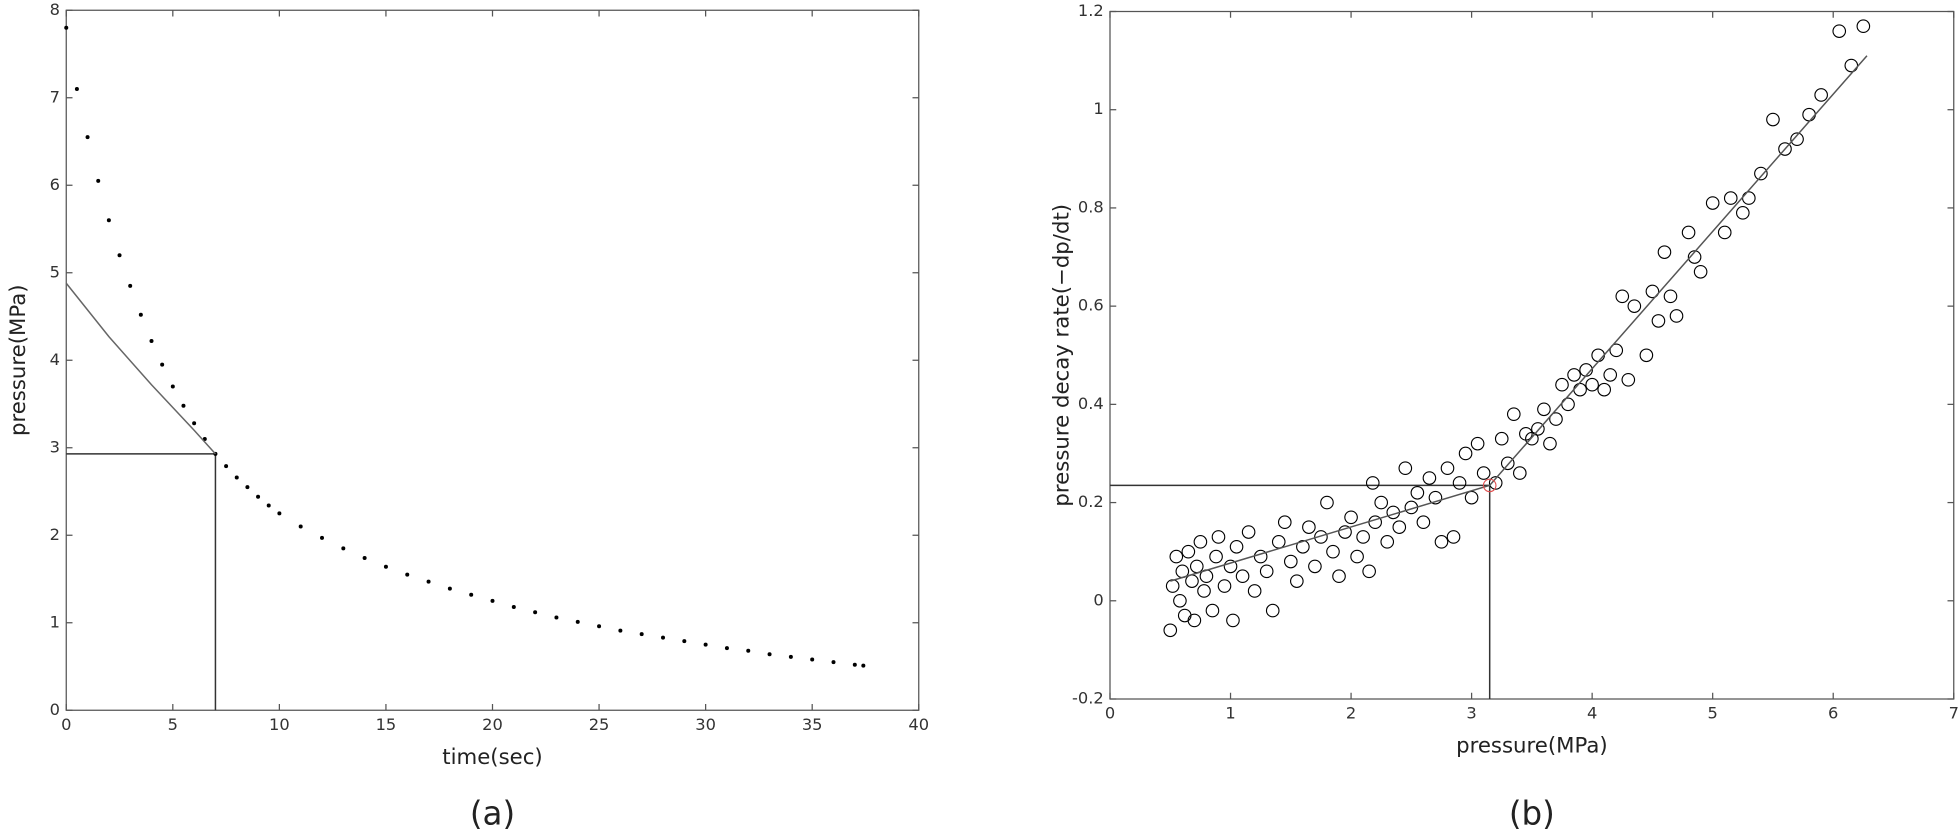 Image resolution: width=1960 pixels, height=837 pixels. What do you see at coordinates (55, 96) in the screenshot?
I see `y-tick-label: 7` at bounding box center [55, 96].